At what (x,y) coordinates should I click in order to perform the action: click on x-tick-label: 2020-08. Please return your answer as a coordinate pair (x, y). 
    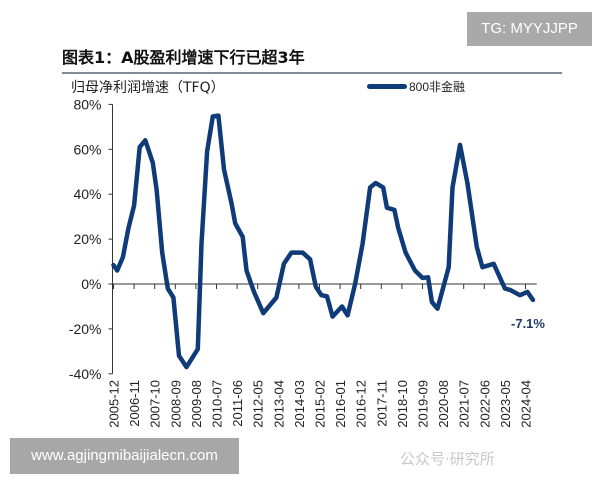
    Looking at the image, I should click on (443, 404).